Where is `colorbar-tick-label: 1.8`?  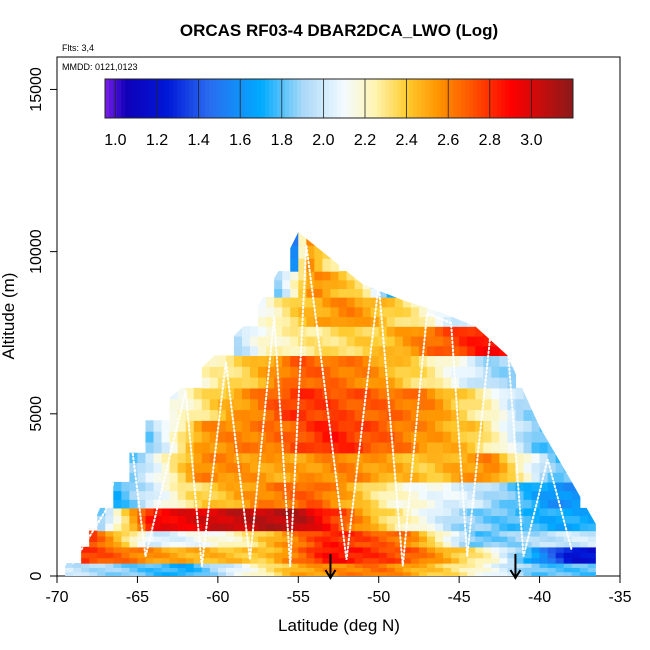
colorbar-tick-label: 1.8 is located at coordinates (282, 140).